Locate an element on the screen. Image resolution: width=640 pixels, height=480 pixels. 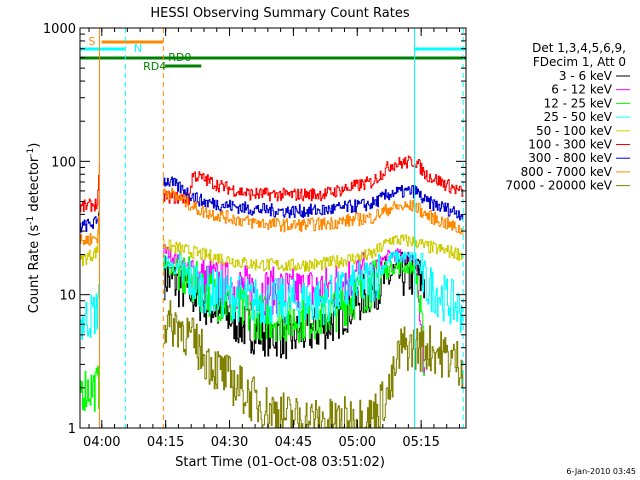
legend-entry: 800 - 7000 keV is located at coordinates (567, 172).